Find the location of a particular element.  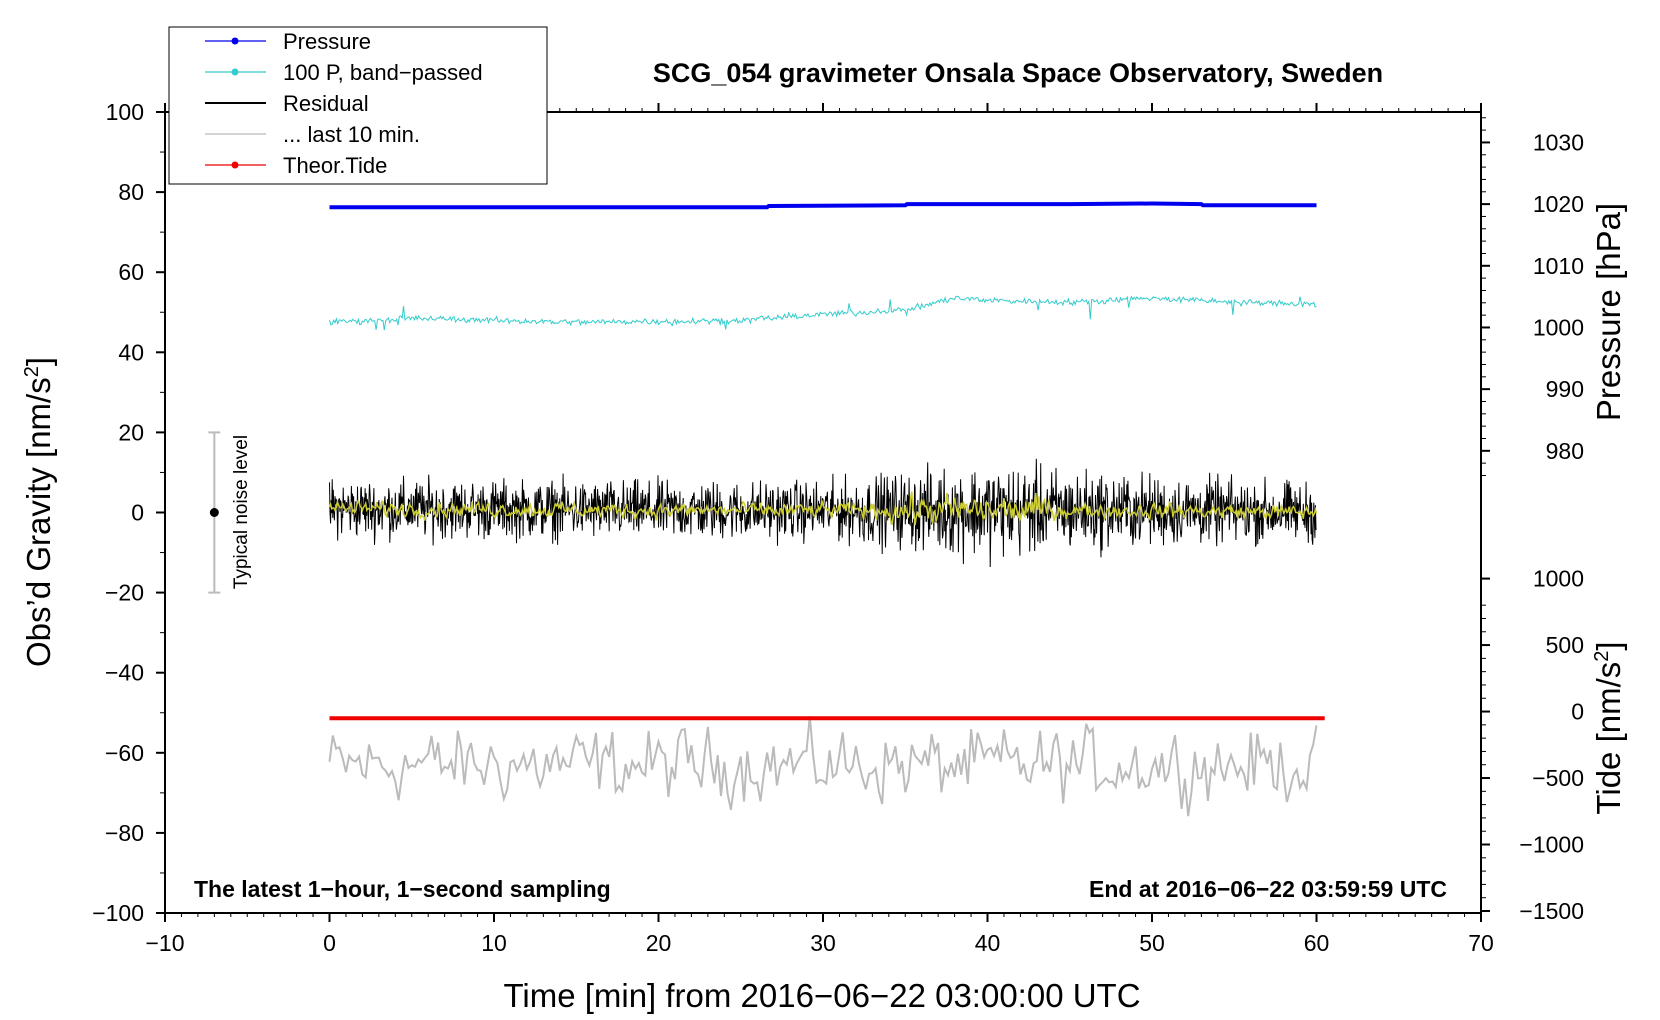

series-residual is located at coordinates (823, 513).